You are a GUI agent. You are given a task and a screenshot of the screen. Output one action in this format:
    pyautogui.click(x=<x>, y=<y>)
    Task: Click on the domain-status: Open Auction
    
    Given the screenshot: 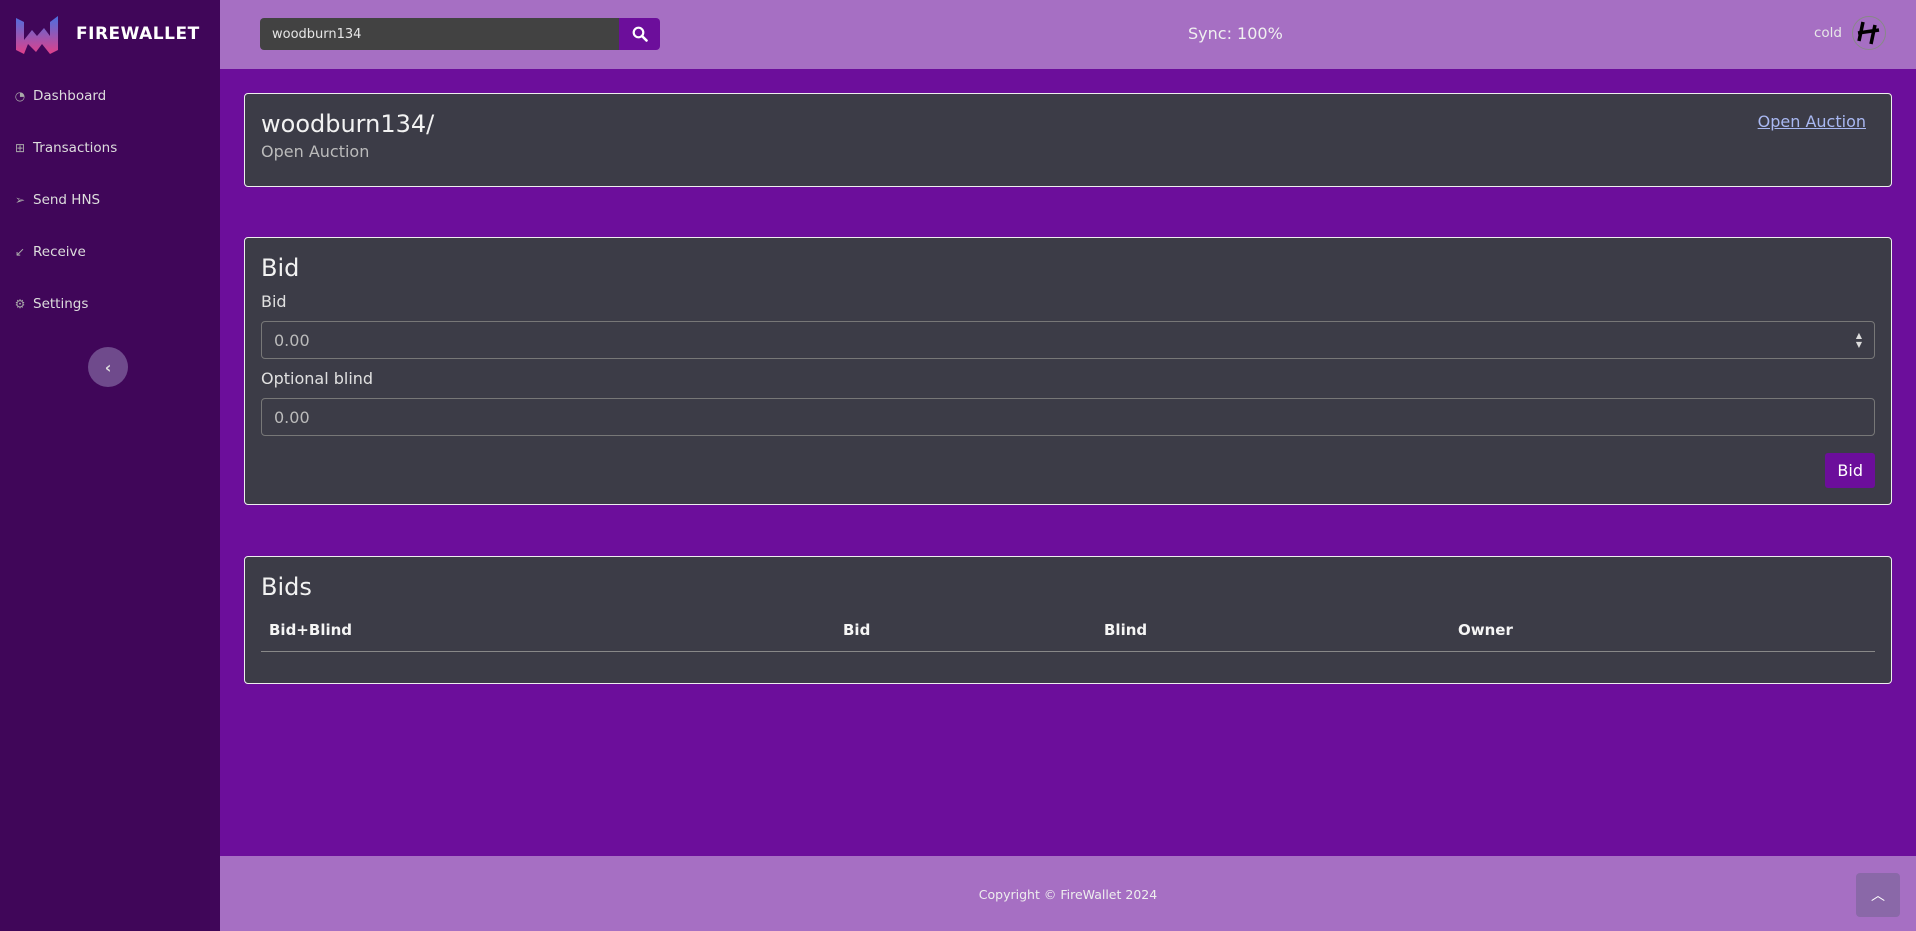 What is the action you would take?
    pyautogui.click(x=315, y=151)
    